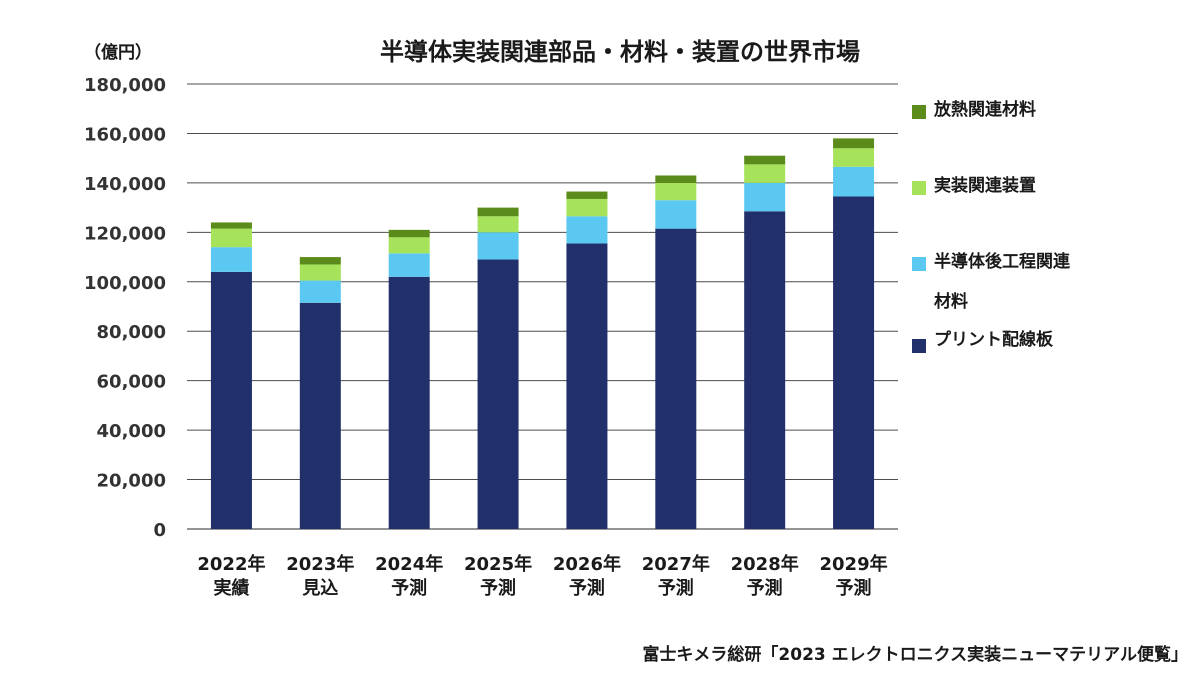 This screenshot has height=675, width=1200. What do you see at coordinates (993, 340) in the screenshot?
I see `legend-label-line: プリント配線板` at bounding box center [993, 340].